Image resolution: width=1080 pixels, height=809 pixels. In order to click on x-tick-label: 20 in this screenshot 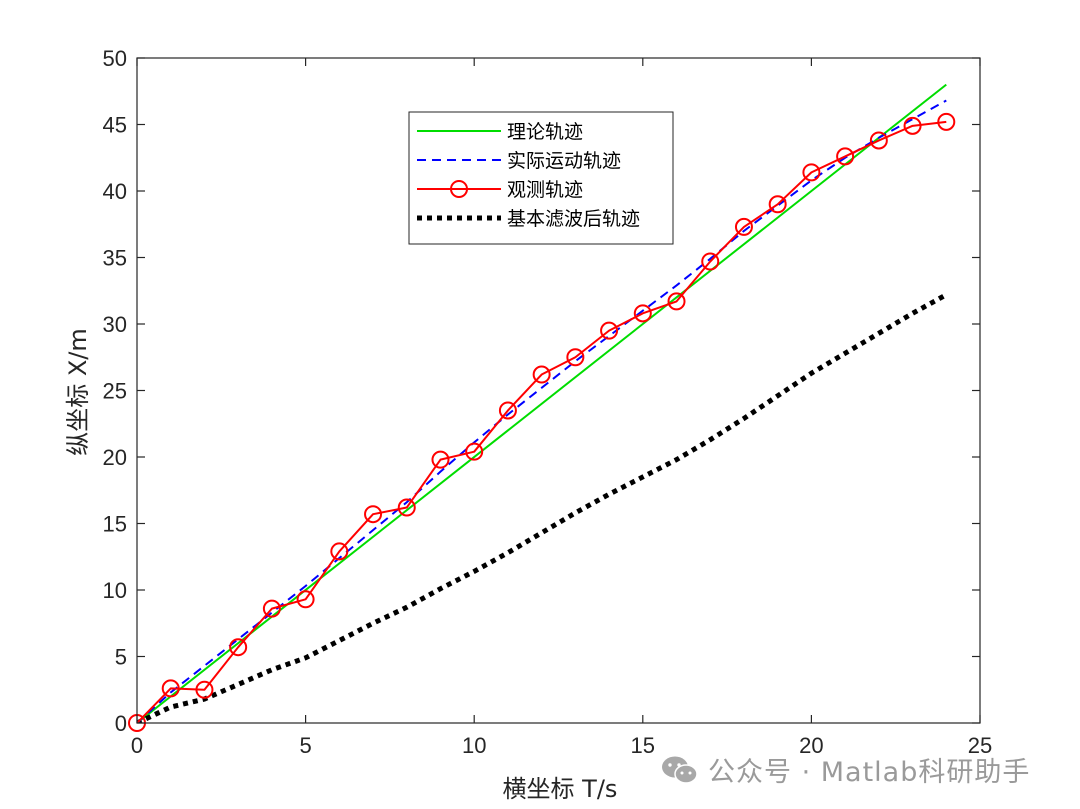, I will do `click(811, 745)`.